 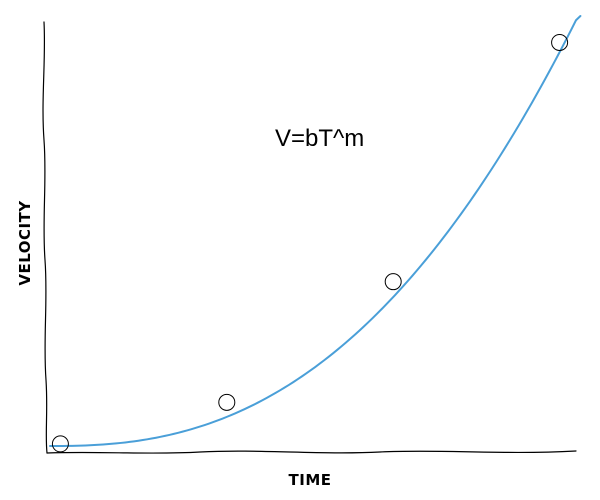 What do you see at coordinates (311, 452) in the screenshot?
I see `x-axis-line` at bounding box center [311, 452].